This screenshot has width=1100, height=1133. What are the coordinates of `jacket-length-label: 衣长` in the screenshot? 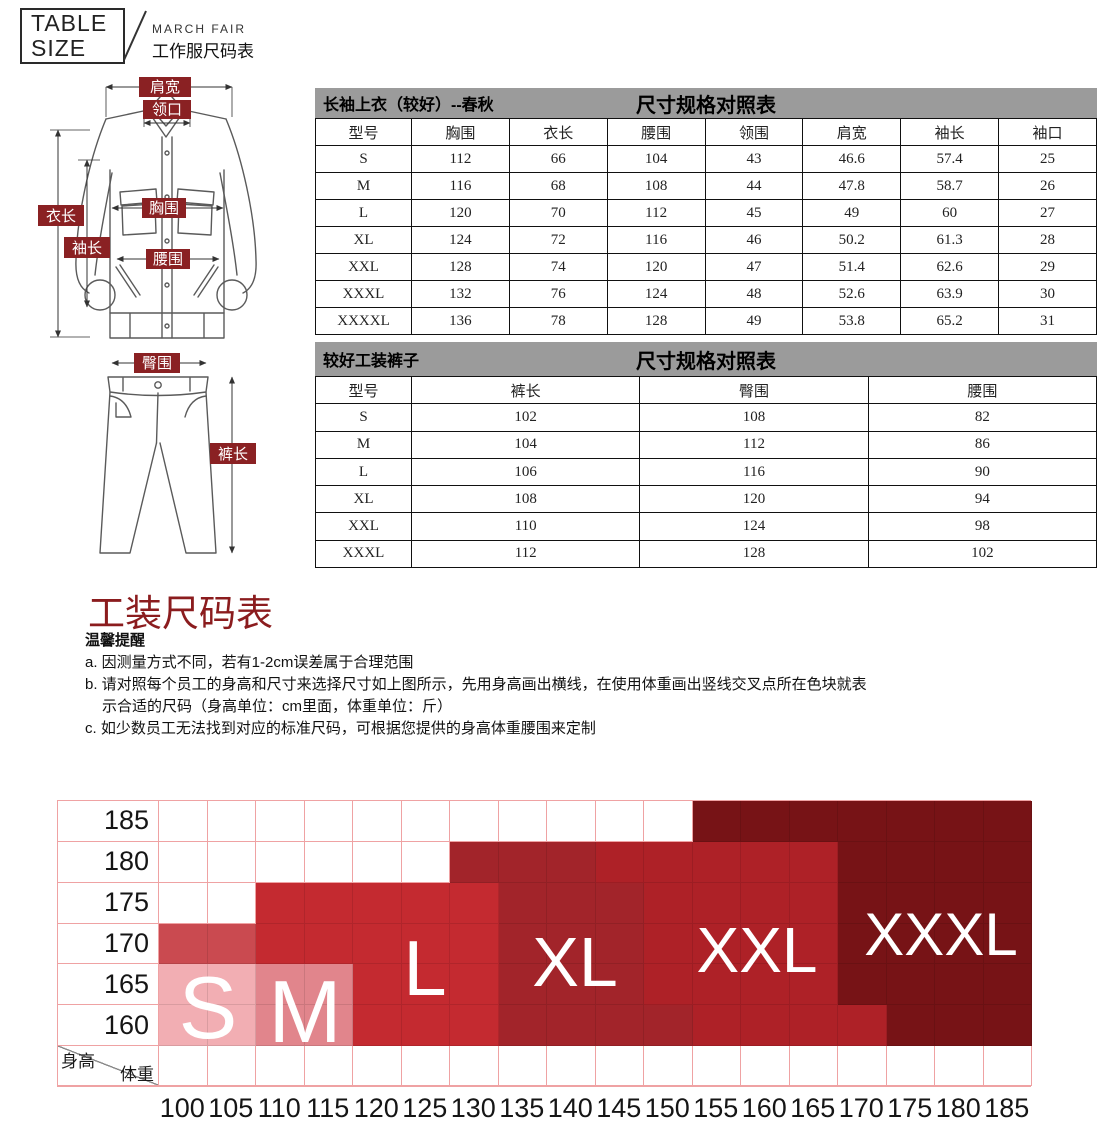 It's located at (61, 216).